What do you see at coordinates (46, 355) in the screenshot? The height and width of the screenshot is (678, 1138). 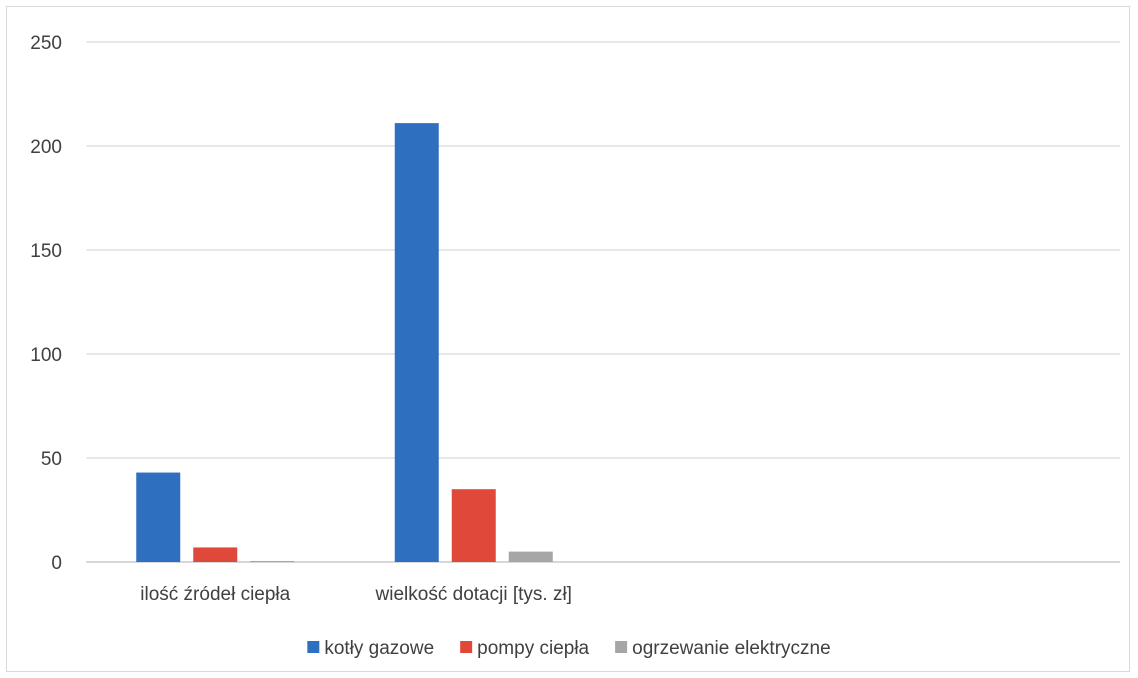 I see `y-tick-label: 100` at bounding box center [46, 355].